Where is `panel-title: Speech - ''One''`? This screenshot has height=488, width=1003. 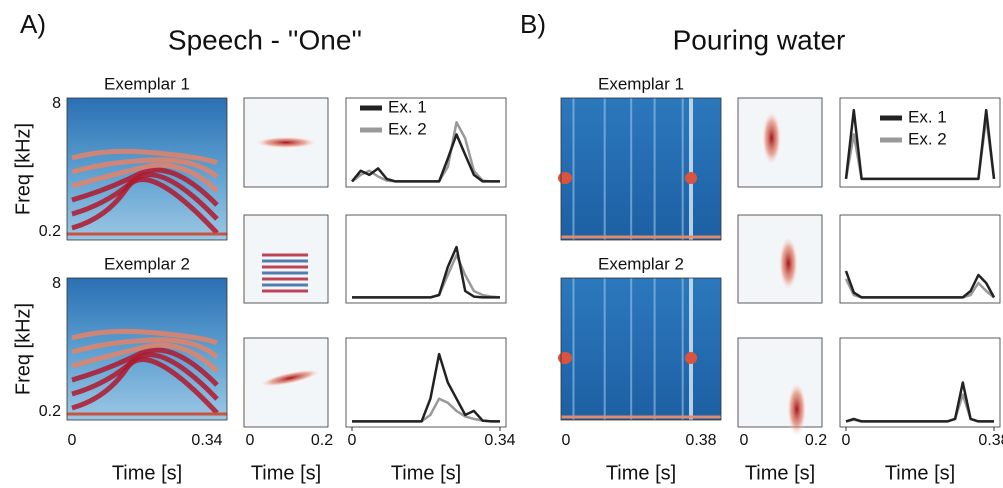 panel-title: Speech - ''One'' is located at coordinates (265, 39).